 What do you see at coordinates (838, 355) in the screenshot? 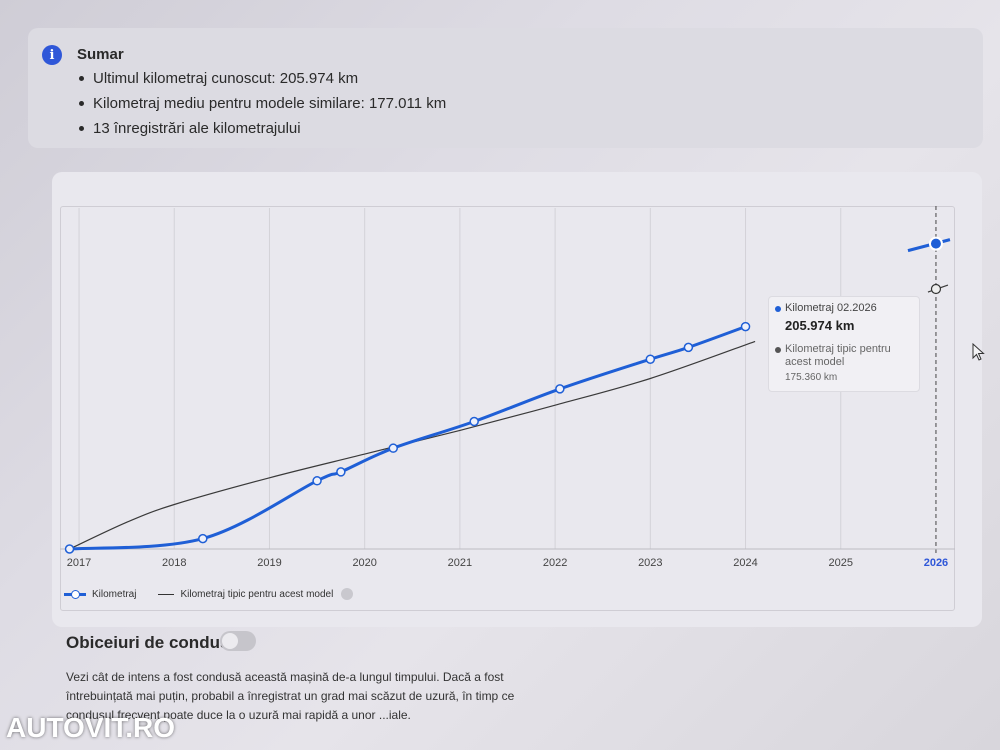
I see `tooltip-typical-label: Kilometraj tipic pentru acest model` at bounding box center [838, 355].